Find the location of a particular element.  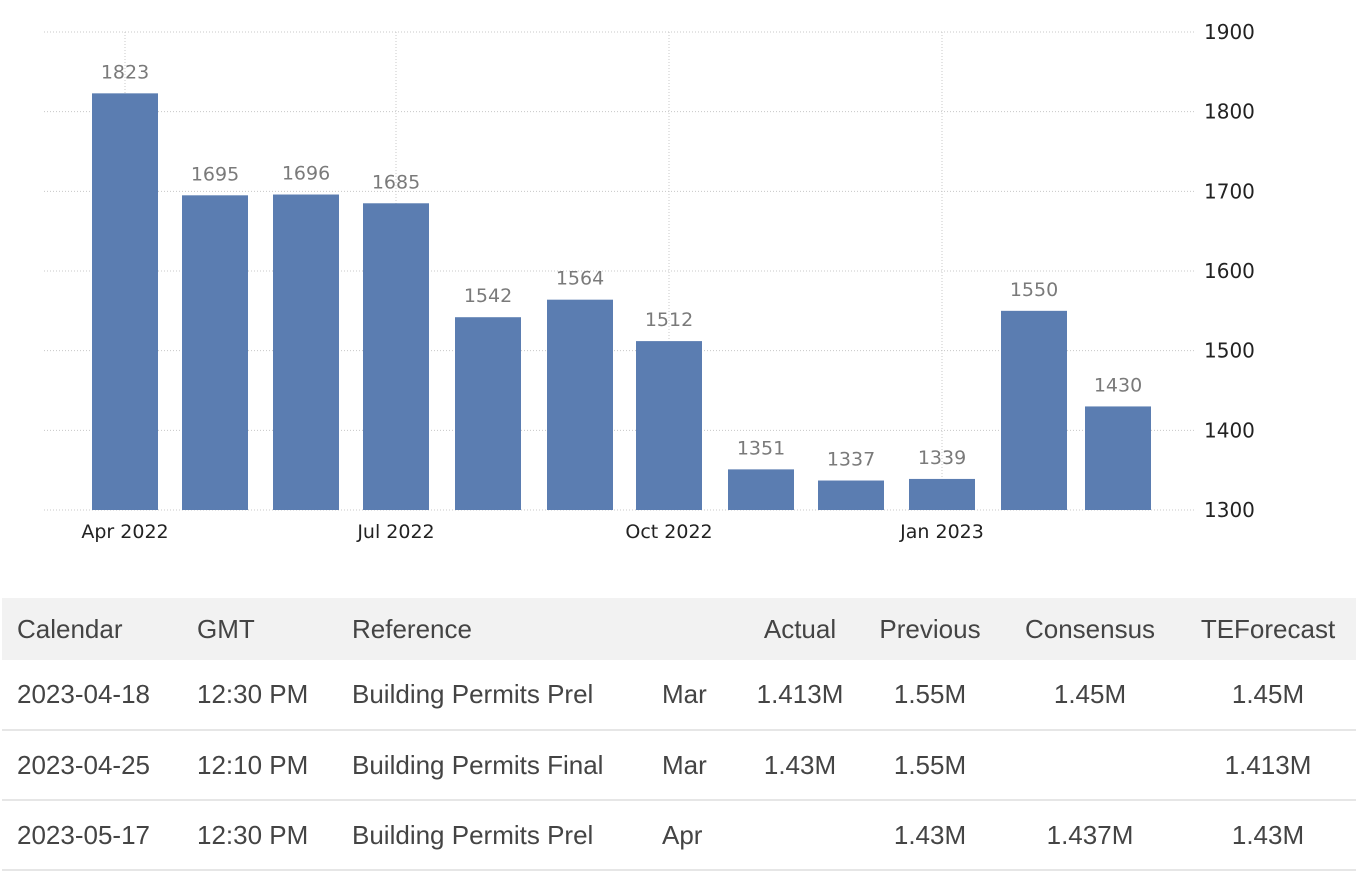

cell-calendar: 2023-04-18 is located at coordinates (83, 694).